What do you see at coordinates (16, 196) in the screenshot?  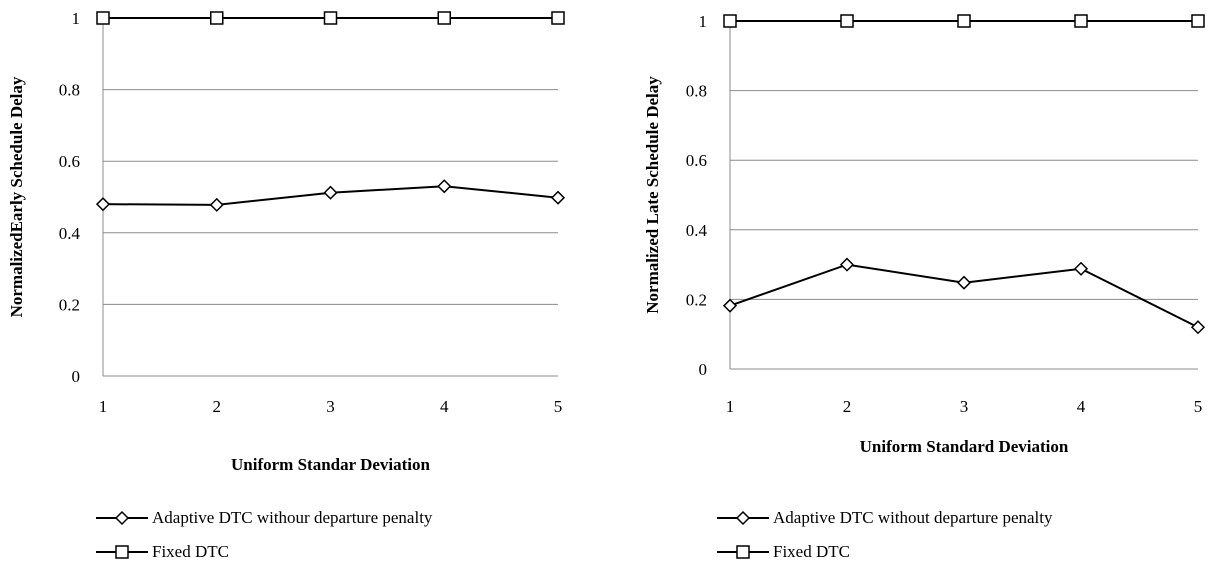 I see `y-axis-title: NormalizedEarly Schedule Delay` at bounding box center [16, 196].